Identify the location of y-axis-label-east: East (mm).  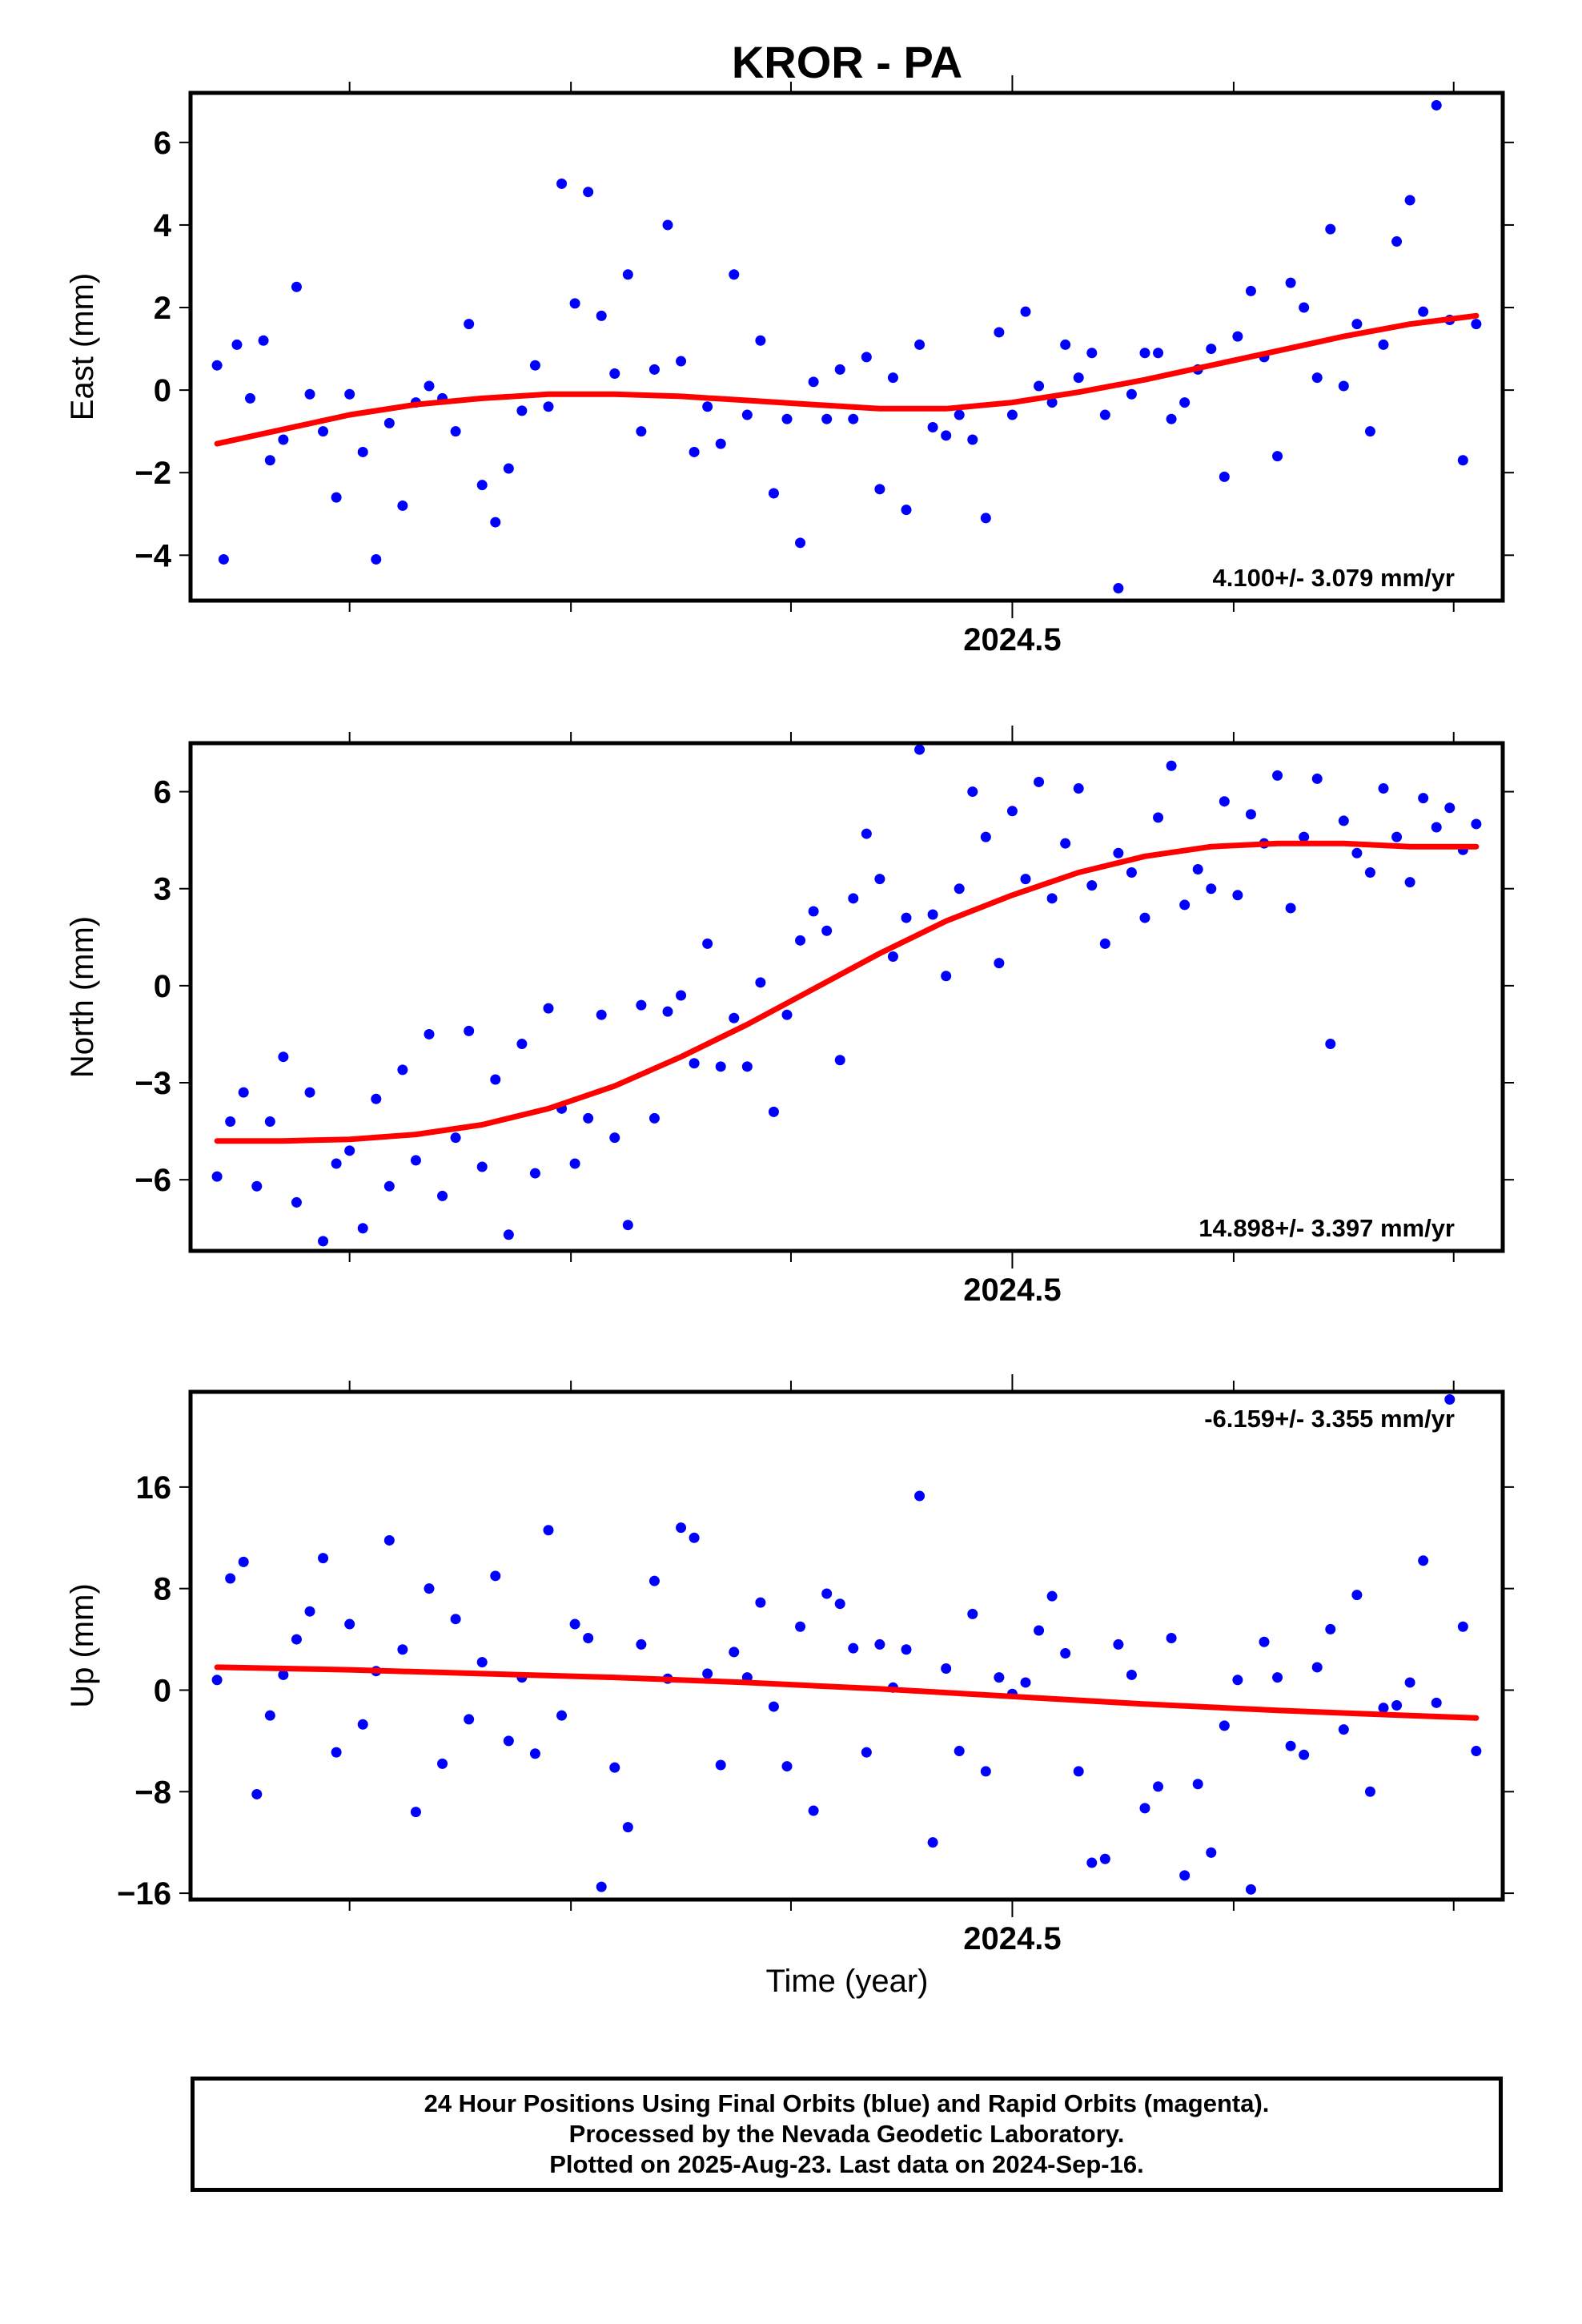
(82, 346).